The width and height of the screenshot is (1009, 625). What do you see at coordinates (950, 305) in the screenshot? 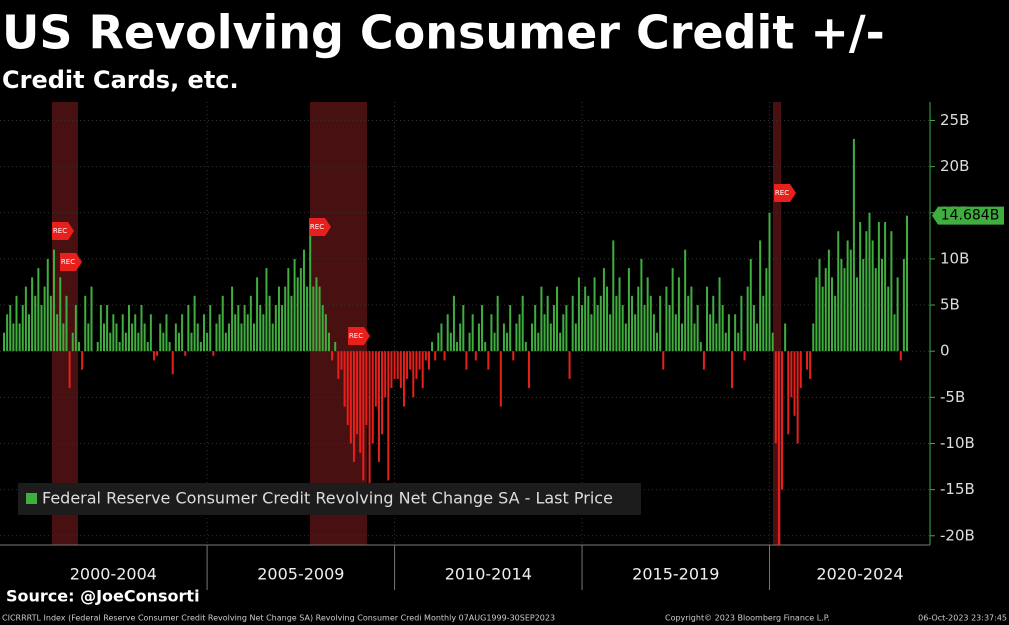
I see `y-tick-label: 5B` at bounding box center [950, 305].